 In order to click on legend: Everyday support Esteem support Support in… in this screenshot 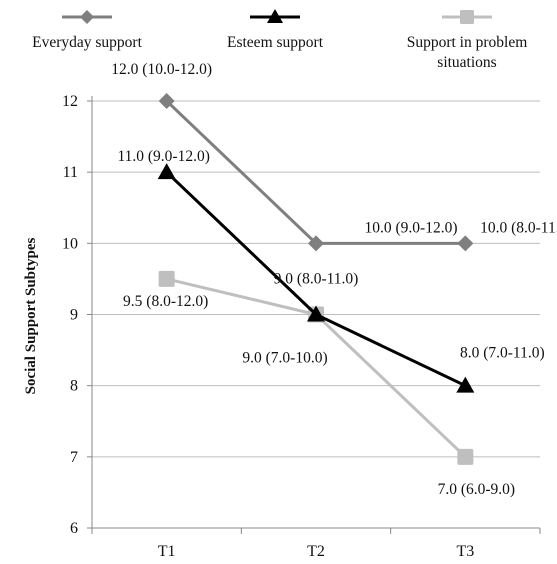, I will do `click(279, 40)`.